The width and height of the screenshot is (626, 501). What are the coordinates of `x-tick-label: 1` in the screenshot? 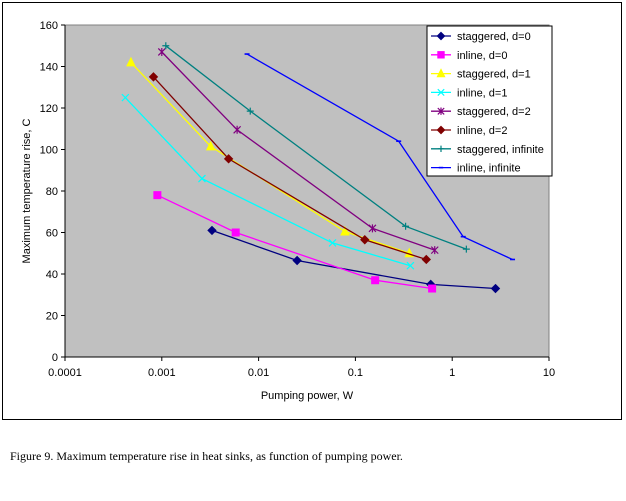 It's located at (452, 373).